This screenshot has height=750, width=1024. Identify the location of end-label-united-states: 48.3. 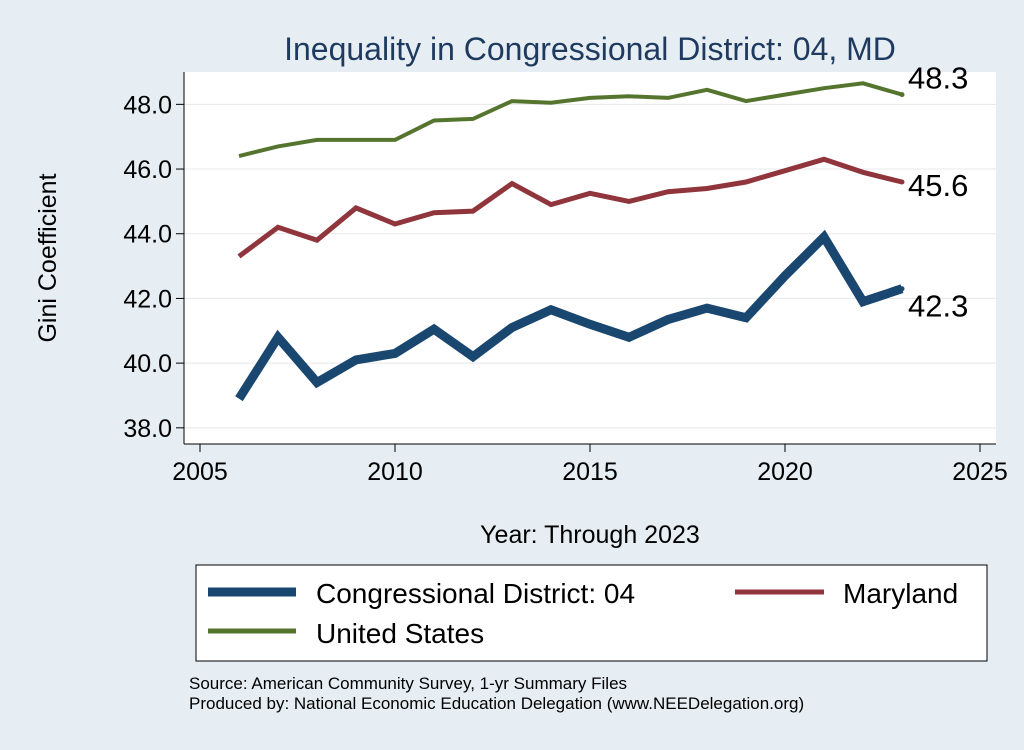
(938, 78).